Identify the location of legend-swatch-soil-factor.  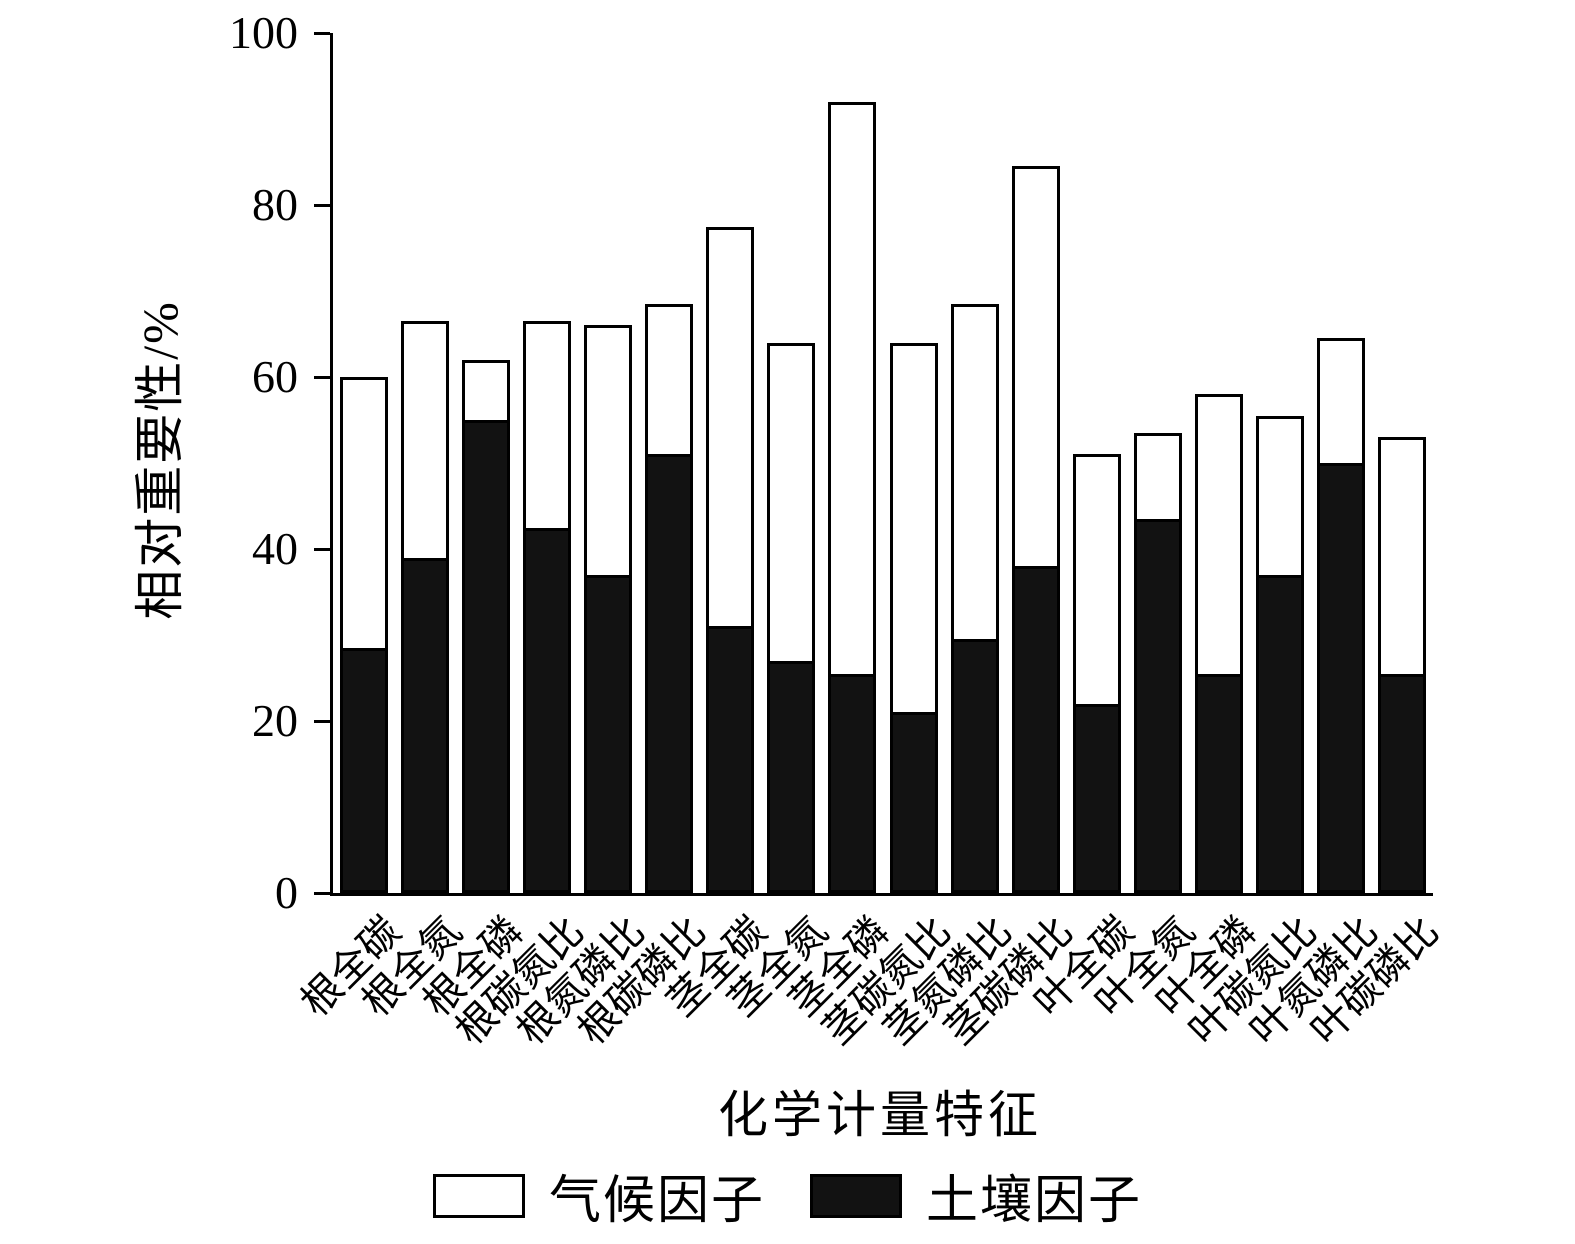
(856, 1195).